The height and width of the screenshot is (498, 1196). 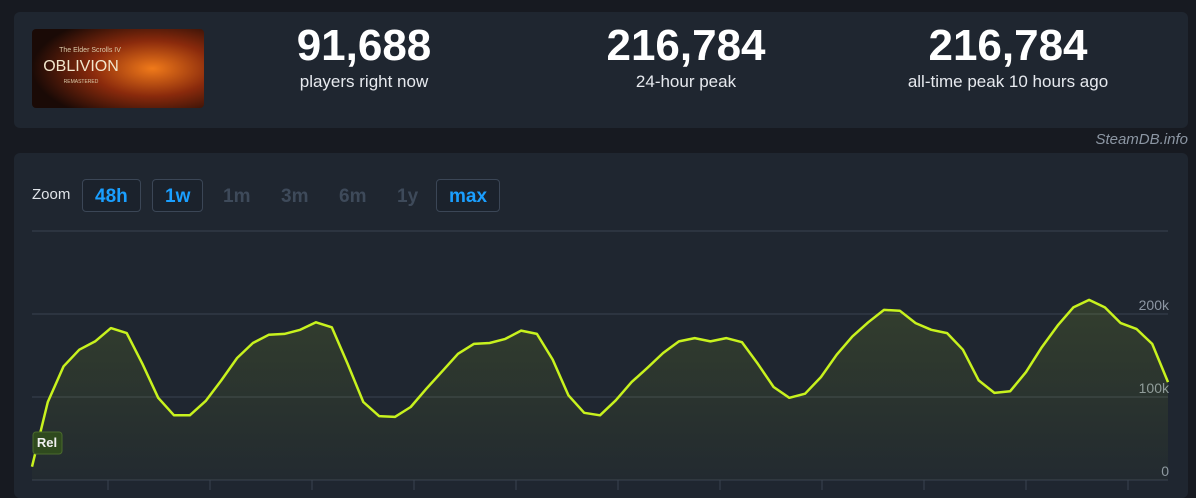 I want to click on zoom-button: 3m, so click(x=295, y=196).